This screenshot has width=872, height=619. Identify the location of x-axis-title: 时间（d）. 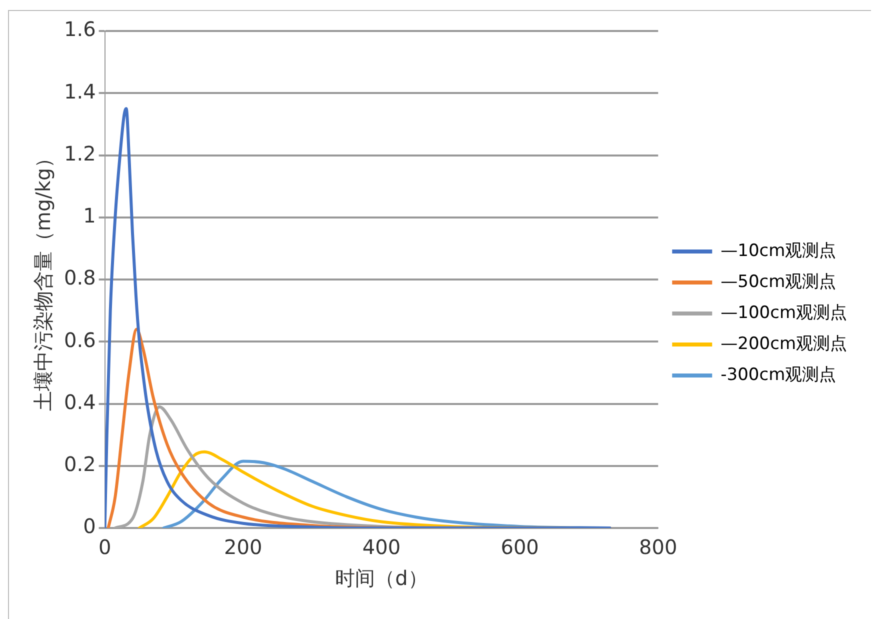
(381, 578).